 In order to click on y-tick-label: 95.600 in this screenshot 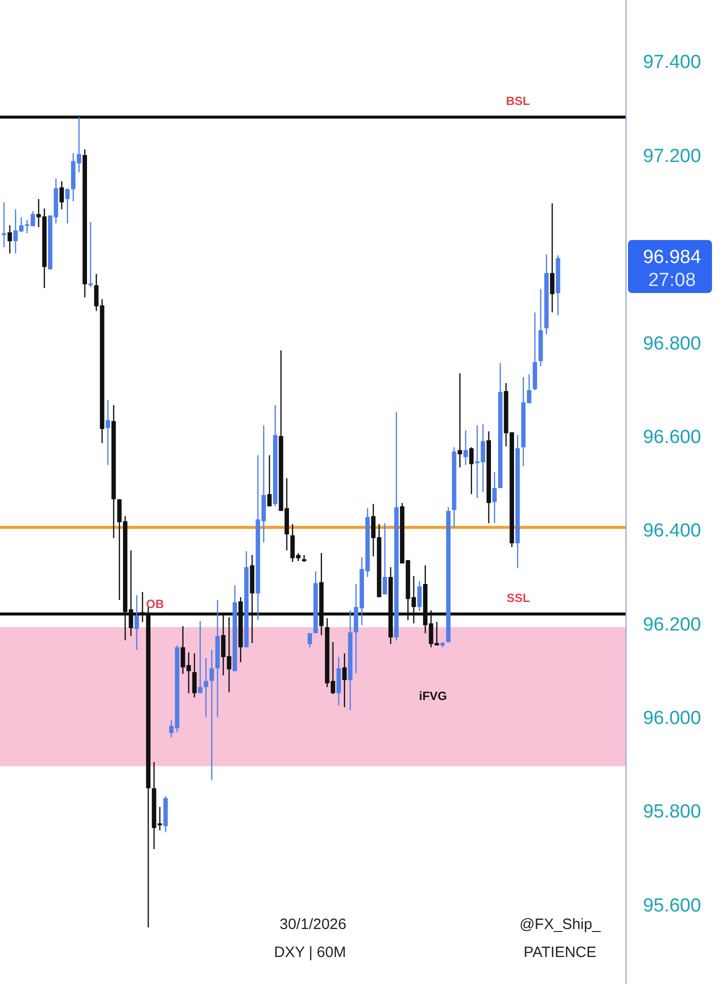, I will do `click(672, 905)`.